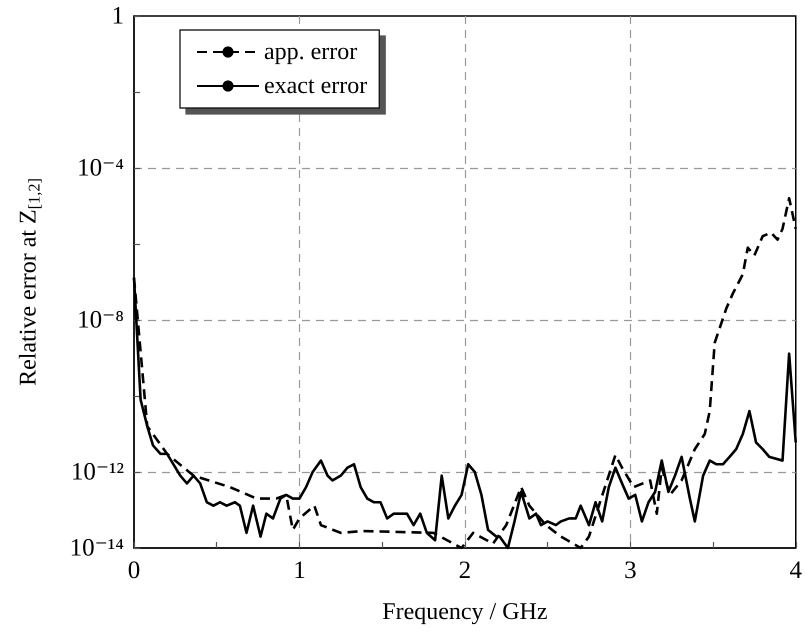 Image resolution: width=805 pixels, height=633 pixels. I want to click on y-axis-title: Relative error at Z[1,2], so click(30, 282).